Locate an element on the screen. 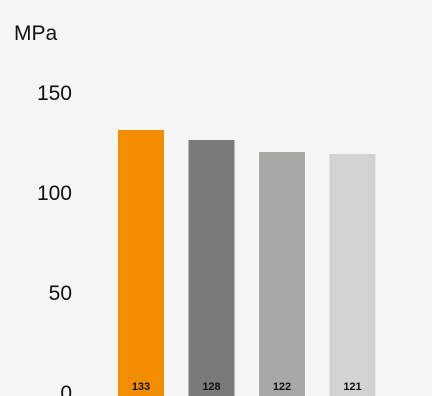 The image size is (432, 396). y-axis-ticks: 0 50 100 150 is located at coordinates (54, 239).